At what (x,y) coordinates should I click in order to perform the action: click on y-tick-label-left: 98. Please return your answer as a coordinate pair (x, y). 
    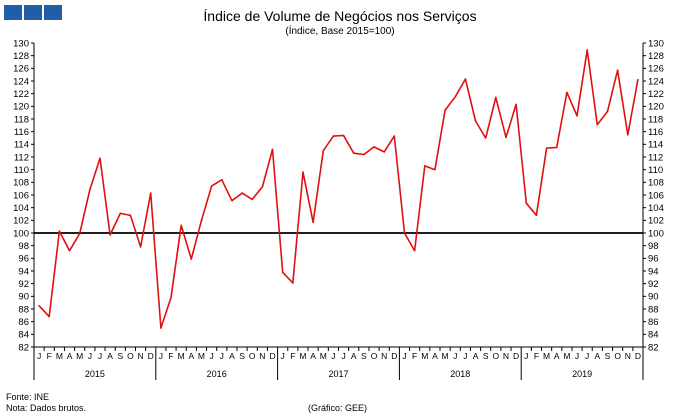
    Looking at the image, I should click on (23, 246).